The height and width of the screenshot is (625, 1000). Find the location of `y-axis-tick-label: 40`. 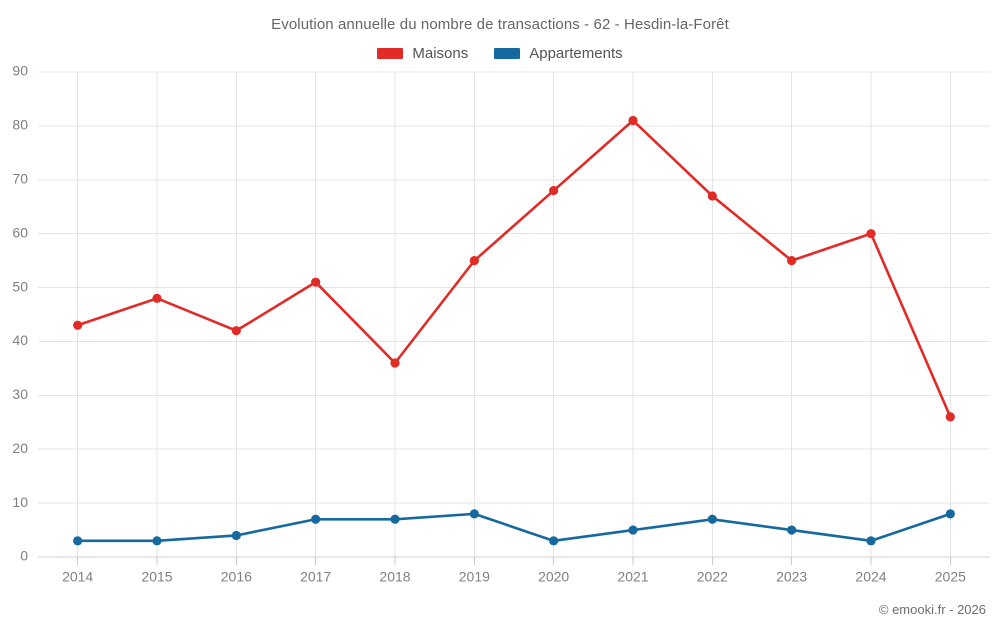

y-axis-tick-label: 40 is located at coordinates (20, 340).